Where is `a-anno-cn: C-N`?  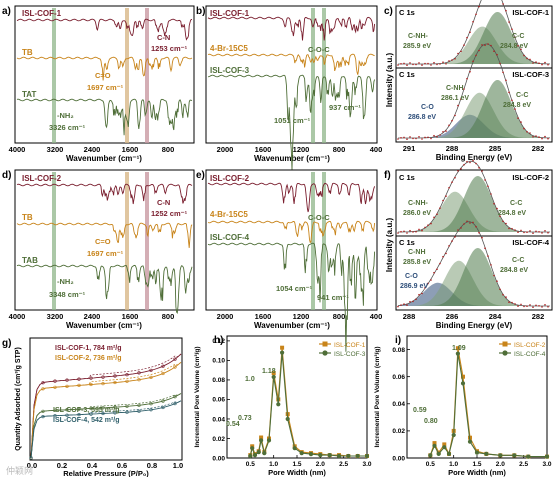
a-anno-cn: C-N is located at coordinates (163, 37).